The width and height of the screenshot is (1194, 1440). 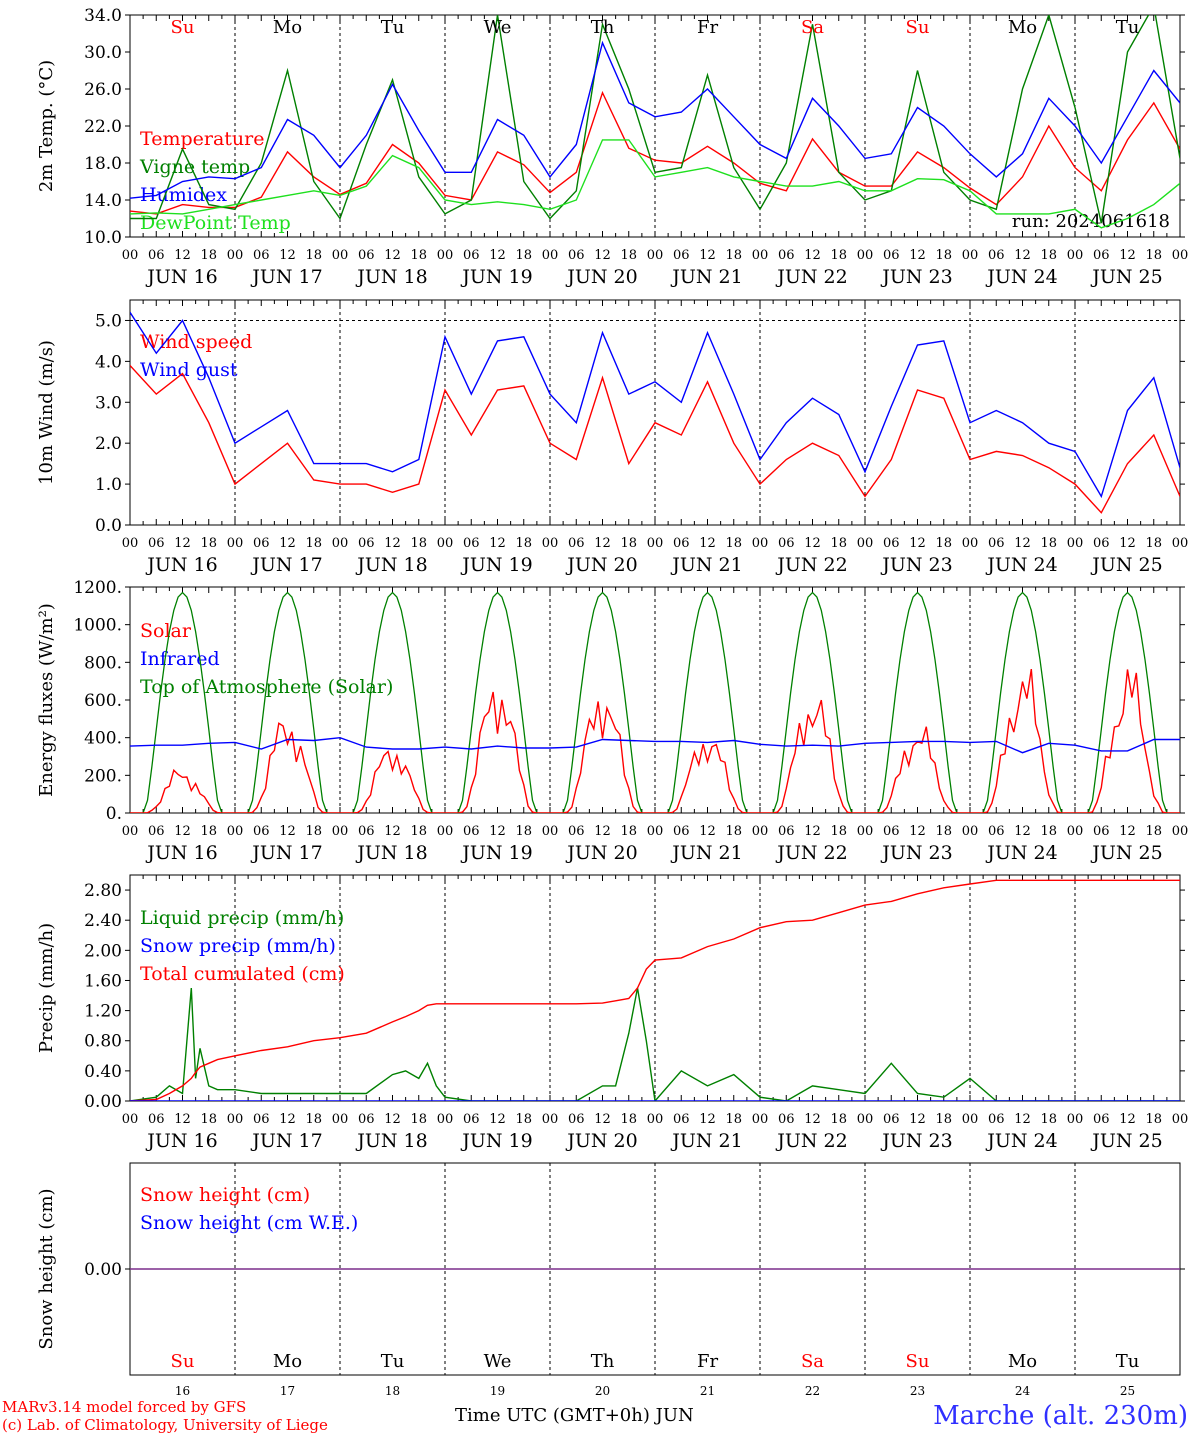 I want to click on series-line-dewpoint-temp, so click(x=655, y=184).